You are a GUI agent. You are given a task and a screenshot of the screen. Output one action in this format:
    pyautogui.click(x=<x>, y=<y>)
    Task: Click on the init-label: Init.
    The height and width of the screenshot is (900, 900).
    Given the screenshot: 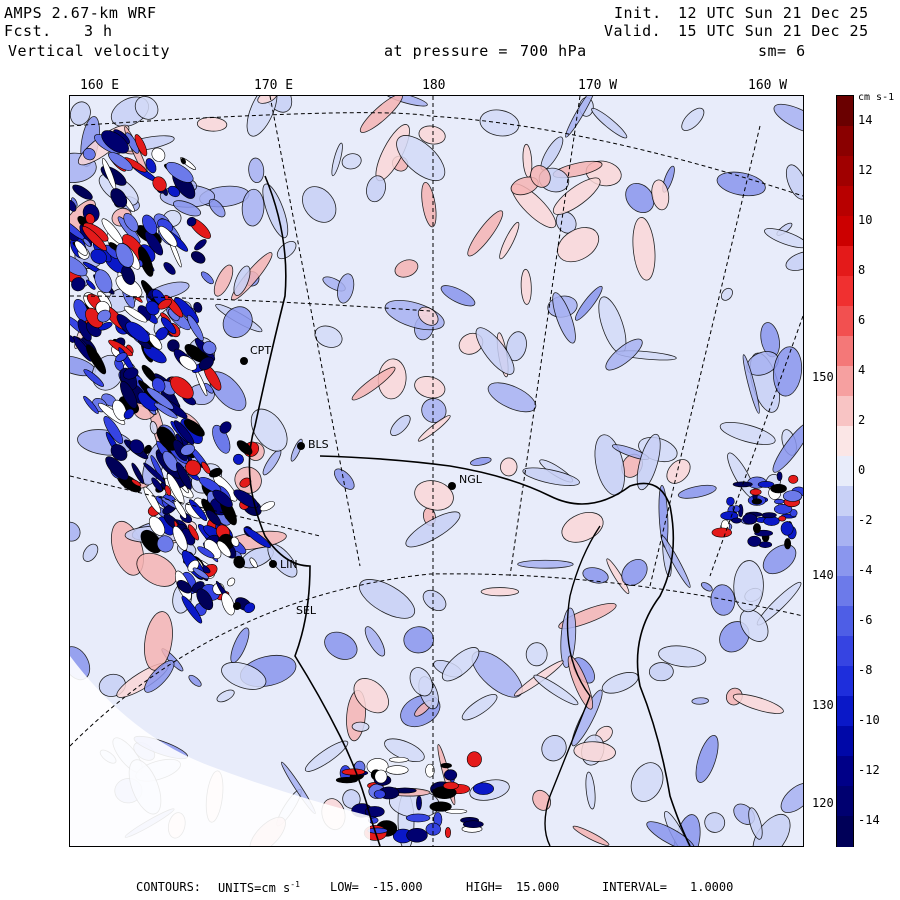 What is the action you would take?
    pyautogui.click(x=638, y=13)
    